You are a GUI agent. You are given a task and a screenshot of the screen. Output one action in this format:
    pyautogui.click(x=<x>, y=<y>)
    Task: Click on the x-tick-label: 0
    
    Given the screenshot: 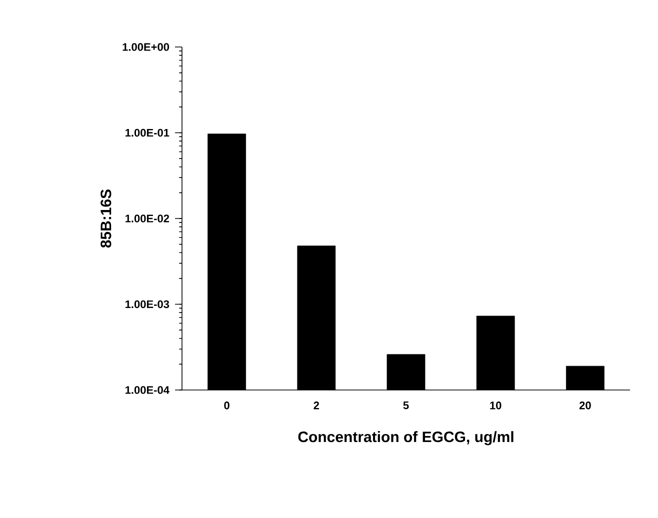 What is the action you would take?
    pyautogui.click(x=227, y=406)
    